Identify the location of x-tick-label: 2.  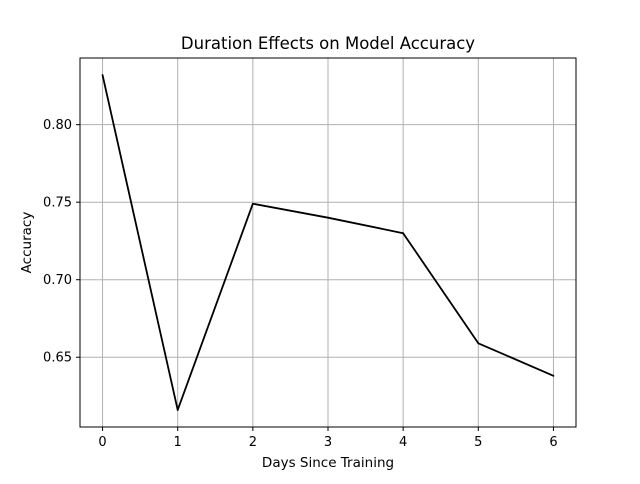
(253, 442).